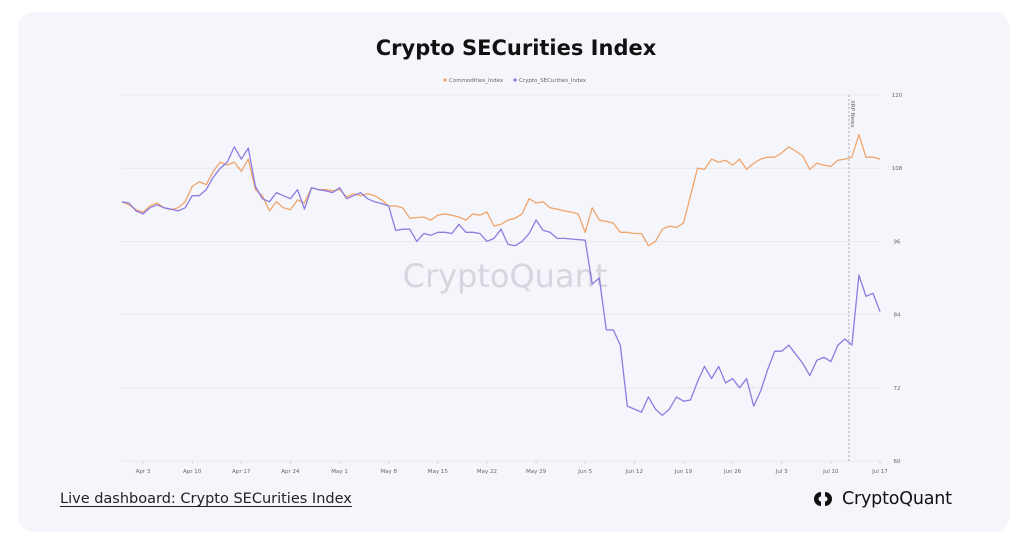 This screenshot has height=541, width=1024. I want to click on y-tick-label: 72, so click(897, 389).